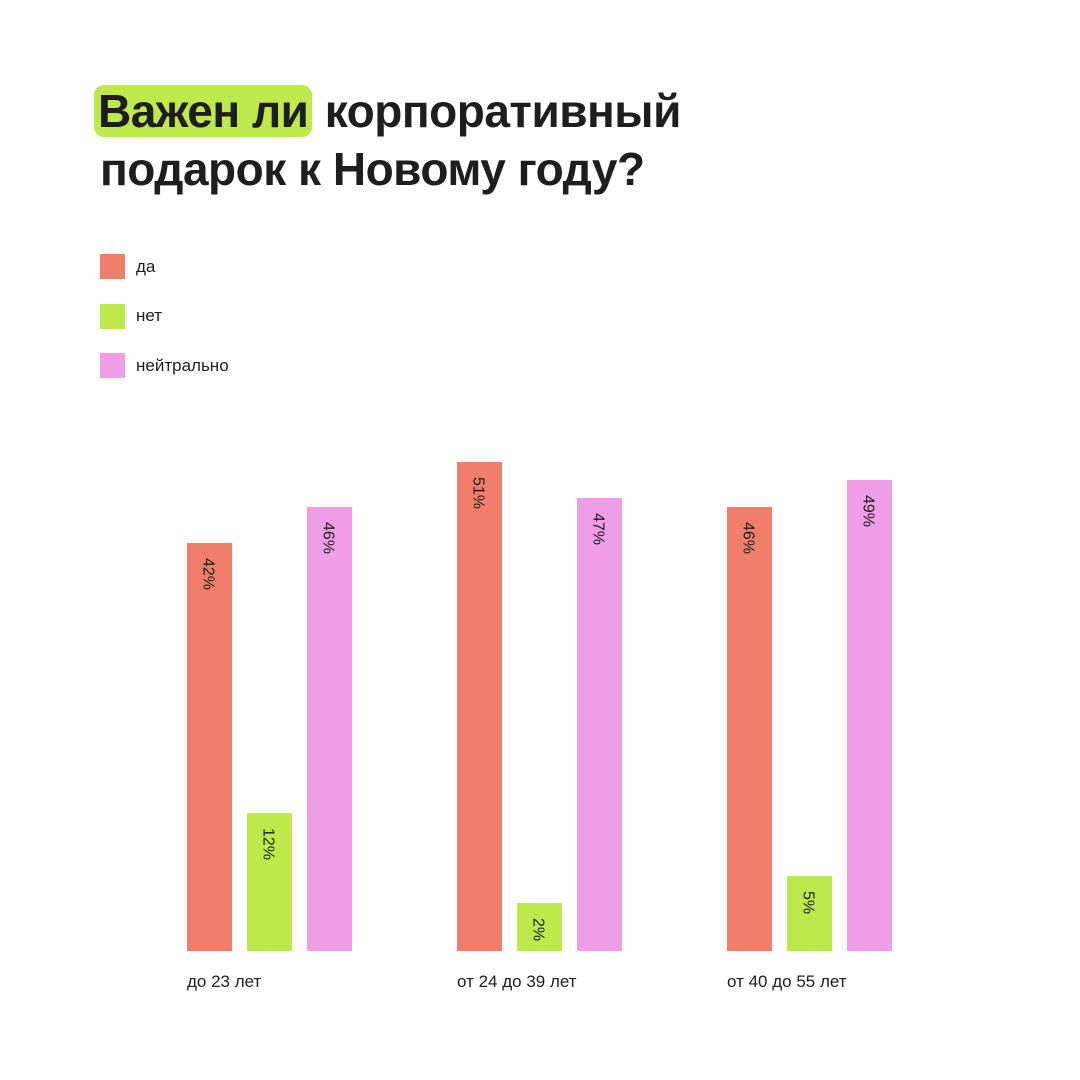 The width and height of the screenshot is (1080, 1080). What do you see at coordinates (208, 574) in the screenshot?
I see `data-label: 42%` at bounding box center [208, 574].